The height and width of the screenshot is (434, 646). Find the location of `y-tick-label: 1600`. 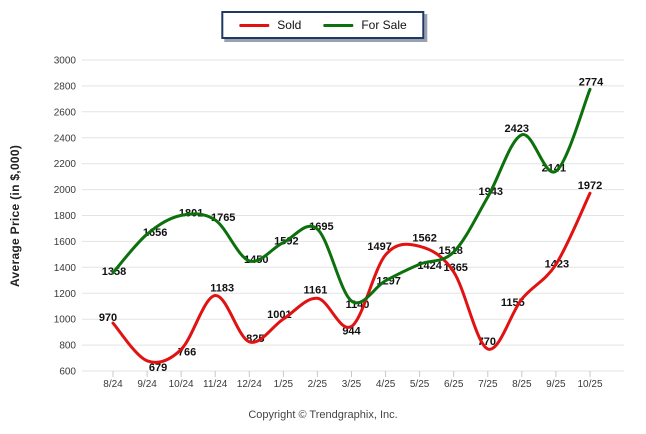

y-tick-label: 1600 is located at coordinates (65, 242).